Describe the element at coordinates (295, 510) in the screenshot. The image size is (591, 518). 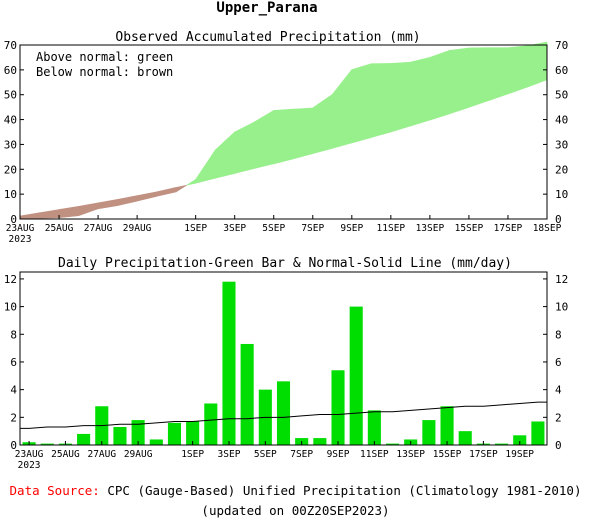
I see `updated-line: (updated on 00Z20SEP2023)` at that location.